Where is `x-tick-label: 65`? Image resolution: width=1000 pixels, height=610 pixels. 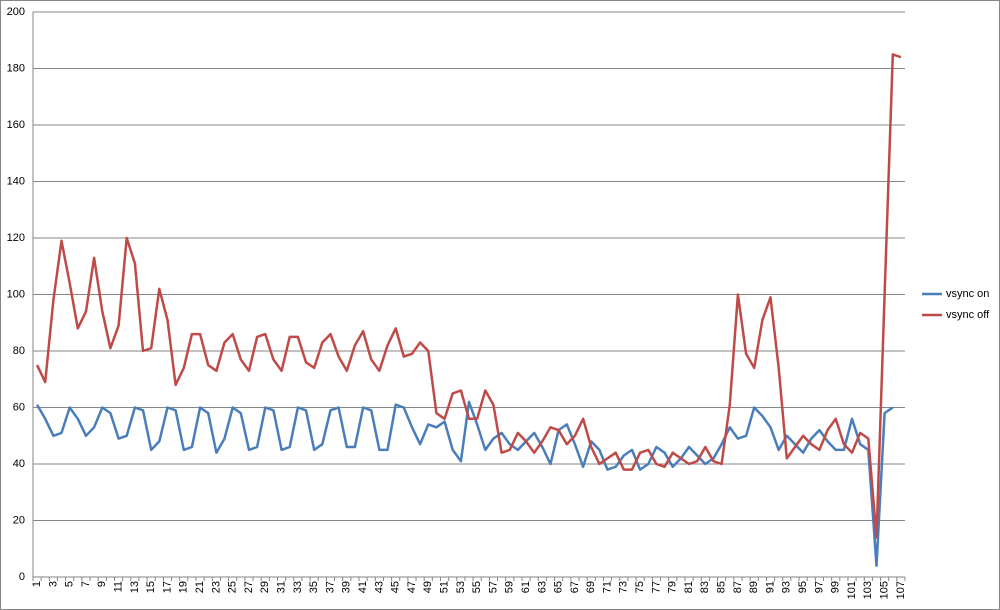
x-tick-label: 65 is located at coordinates (559, 587).